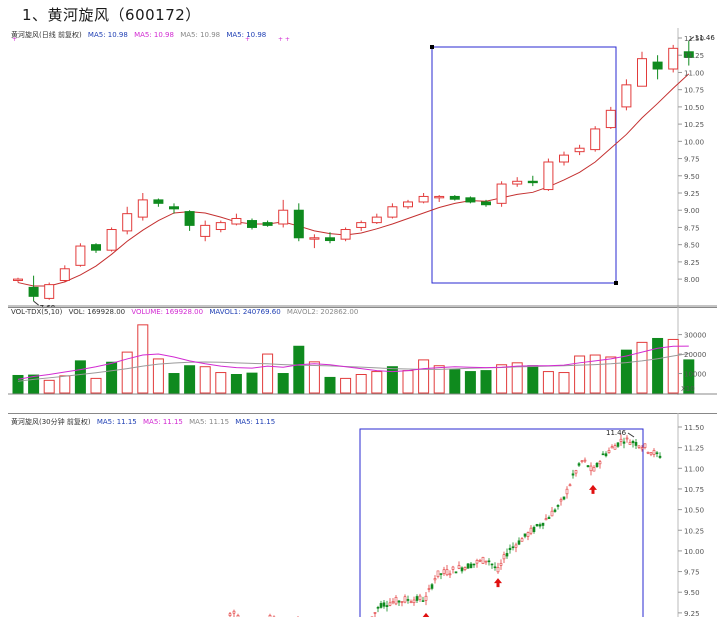 Image resolution: width=725 pixels, height=617 pixels. What do you see at coordinates (322, 312) in the screenshot?
I see `volume-mavol2: MAVOL2: 202862.00` at bounding box center [322, 312].